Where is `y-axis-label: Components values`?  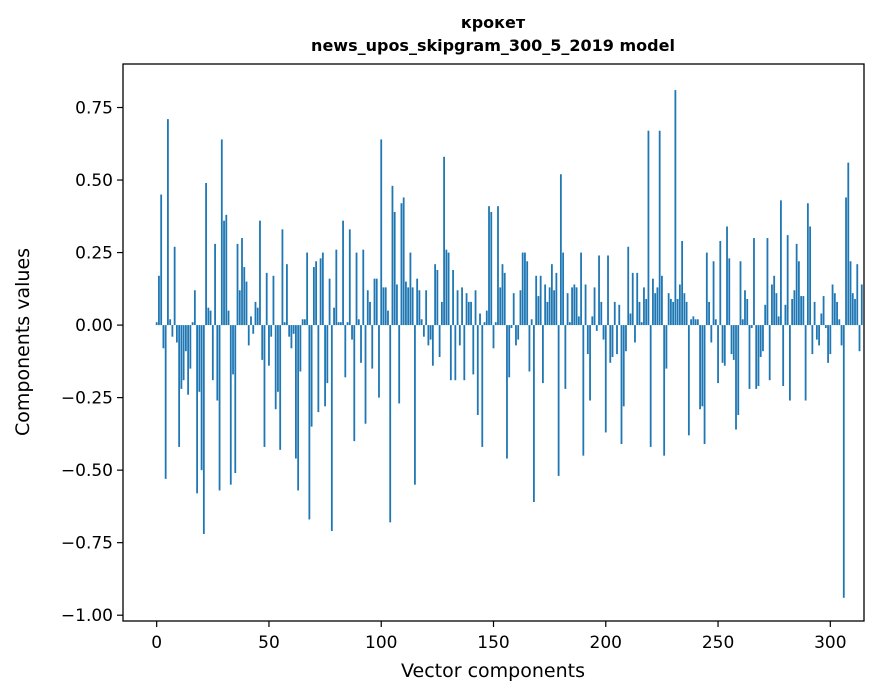
y-axis-label: Components values is located at coordinates (23, 342).